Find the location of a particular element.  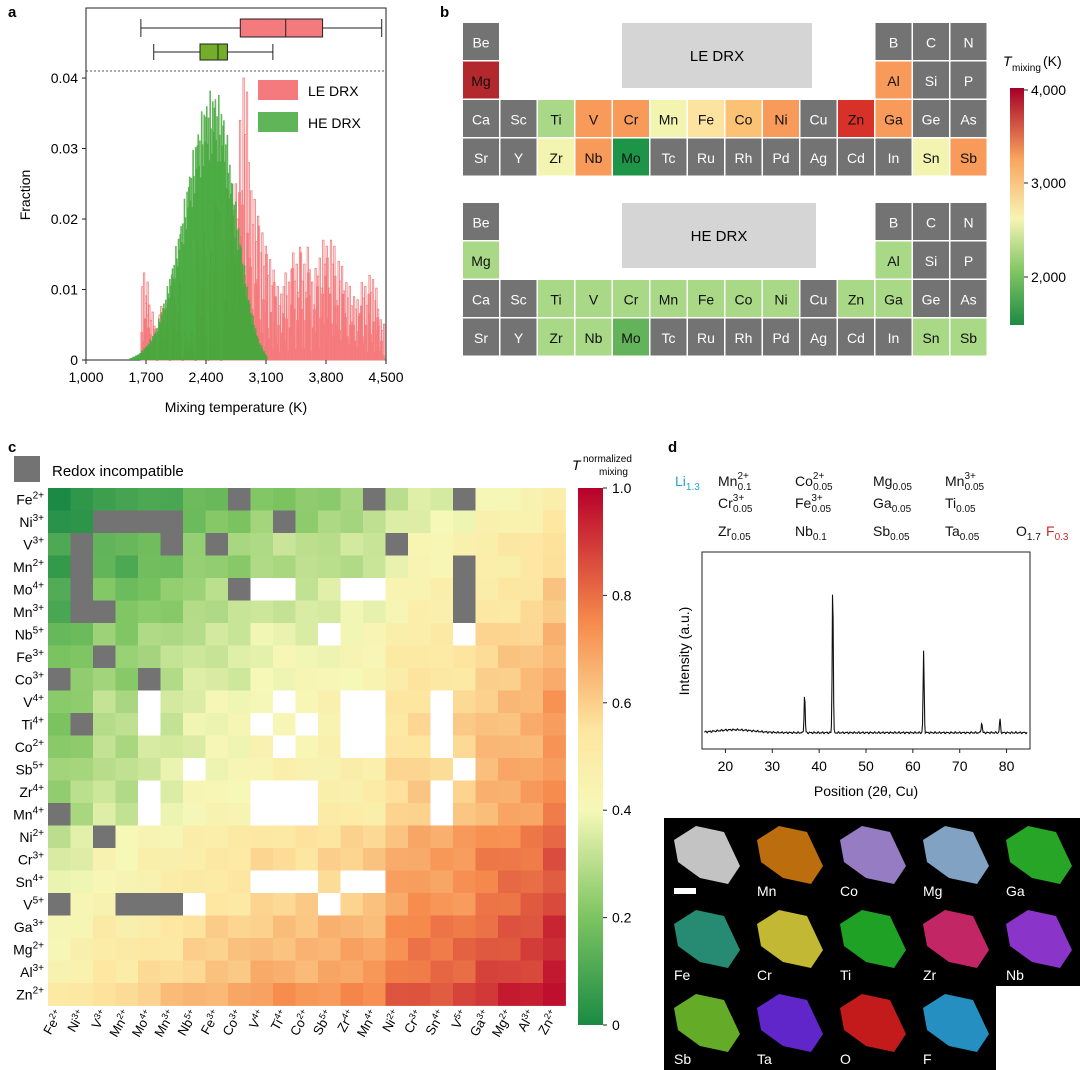

x-tick-label: 2,400 is located at coordinates (205, 377).